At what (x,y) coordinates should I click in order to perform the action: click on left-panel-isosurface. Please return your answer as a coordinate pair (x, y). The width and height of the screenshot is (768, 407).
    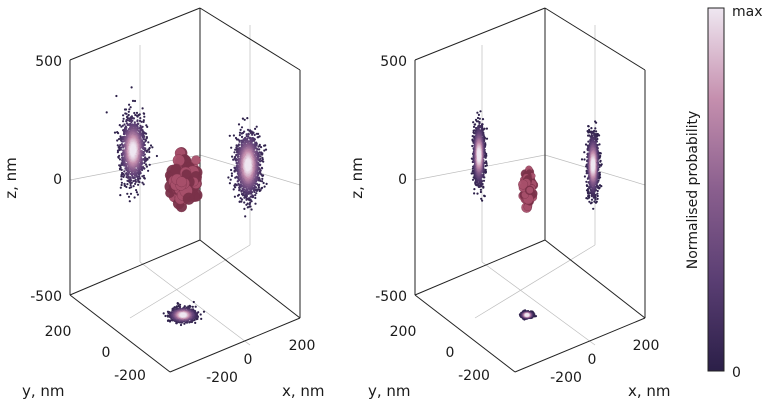
    Looking at the image, I should click on (183, 180).